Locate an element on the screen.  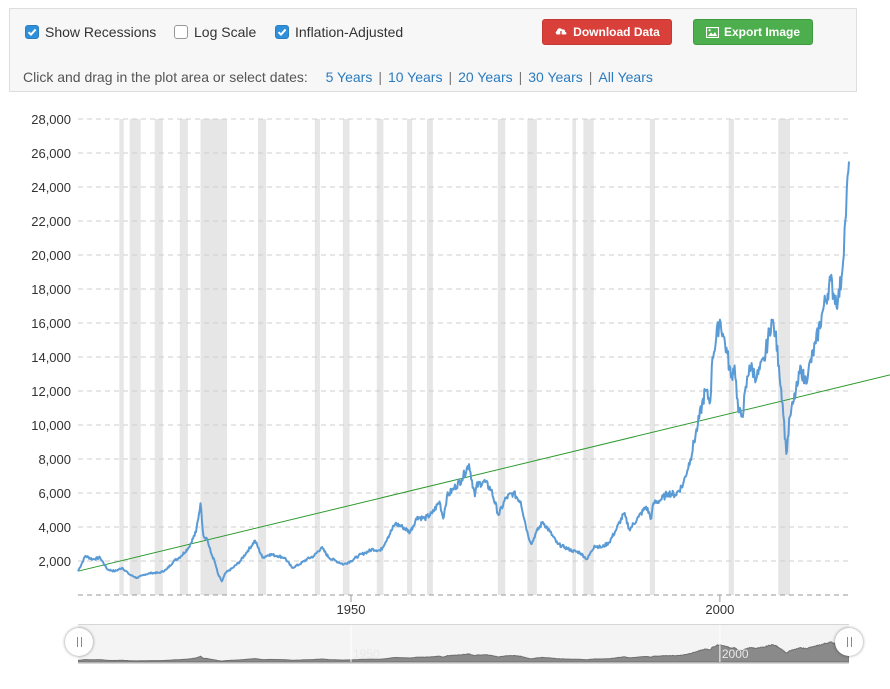
show-recessions-checkbox: Show Recessions is located at coordinates (90, 32).